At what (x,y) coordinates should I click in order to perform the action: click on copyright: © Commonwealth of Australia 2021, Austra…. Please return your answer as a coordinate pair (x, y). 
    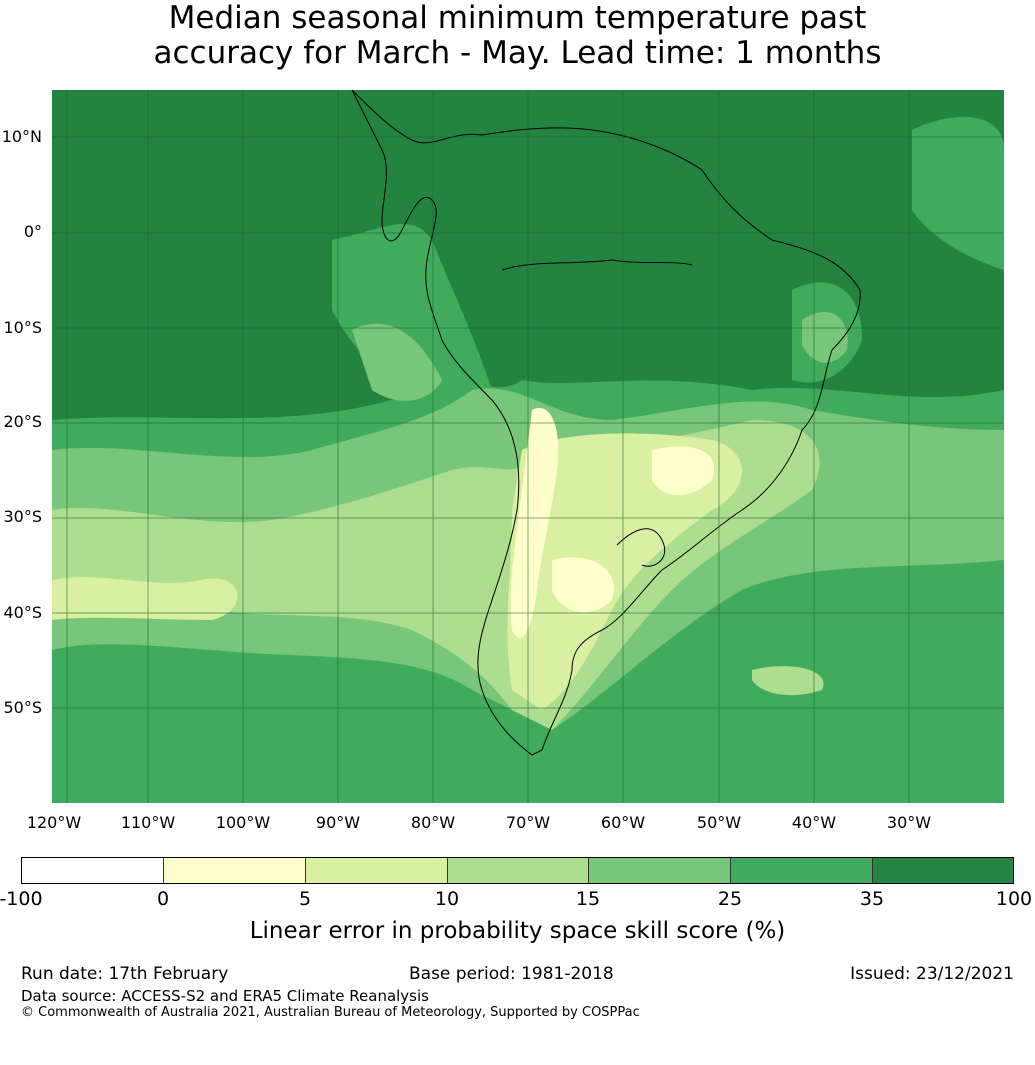
    Looking at the image, I should click on (330, 1013).